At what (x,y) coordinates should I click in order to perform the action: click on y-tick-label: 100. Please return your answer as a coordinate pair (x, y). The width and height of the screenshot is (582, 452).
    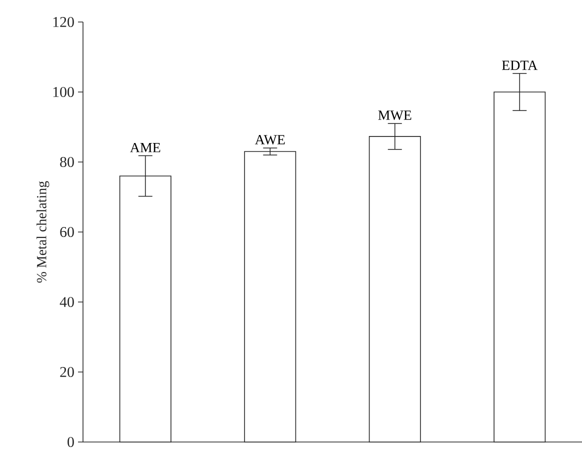
    Looking at the image, I should click on (63, 92).